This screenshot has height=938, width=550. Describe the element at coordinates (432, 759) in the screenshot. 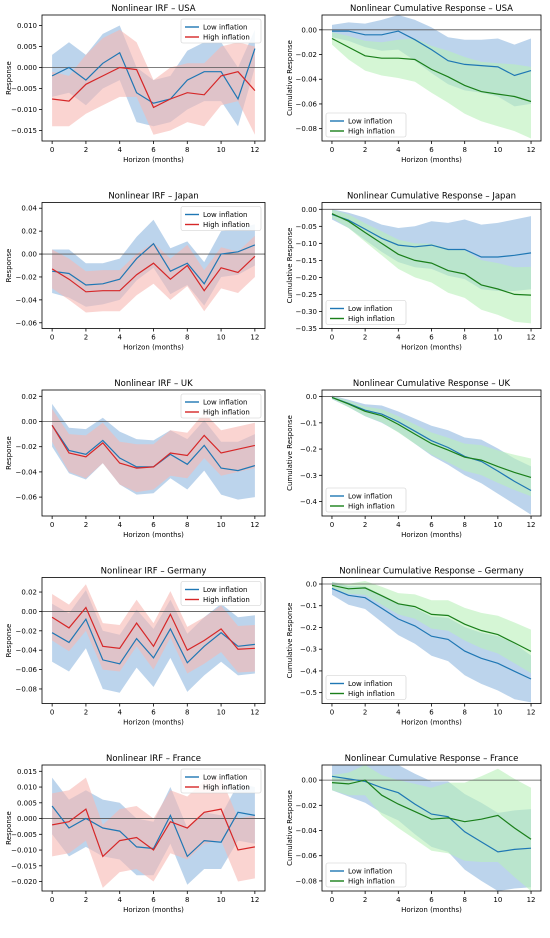

I see `chart-title: Nonlinear Cumulative Response – France` at that location.